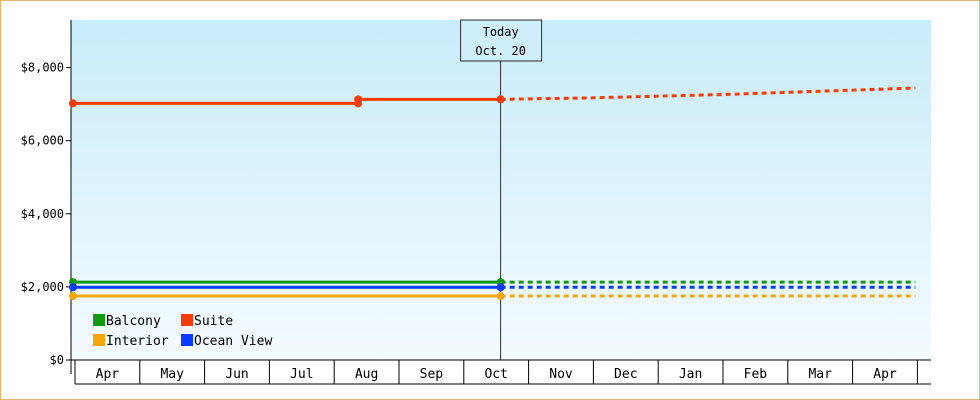 The image size is (980, 400). What do you see at coordinates (500, 51) in the screenshot?
I see `today-marker-date: Oct. 20` at bounding box center [500, 51].